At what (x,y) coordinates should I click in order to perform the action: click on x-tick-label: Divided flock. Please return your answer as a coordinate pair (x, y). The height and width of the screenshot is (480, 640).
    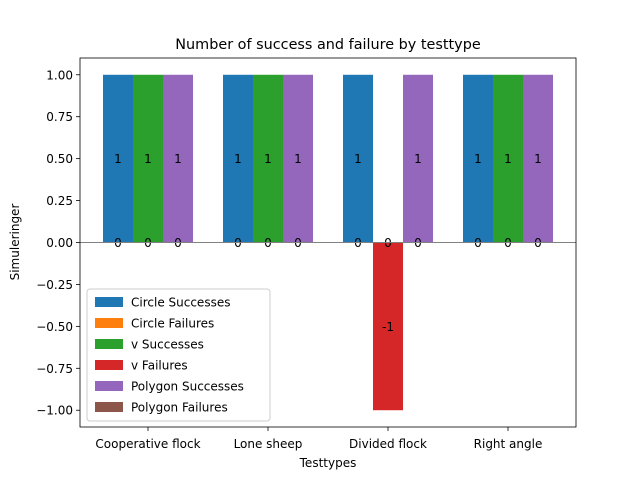
    Looking at the image, I should click on (388, 444).